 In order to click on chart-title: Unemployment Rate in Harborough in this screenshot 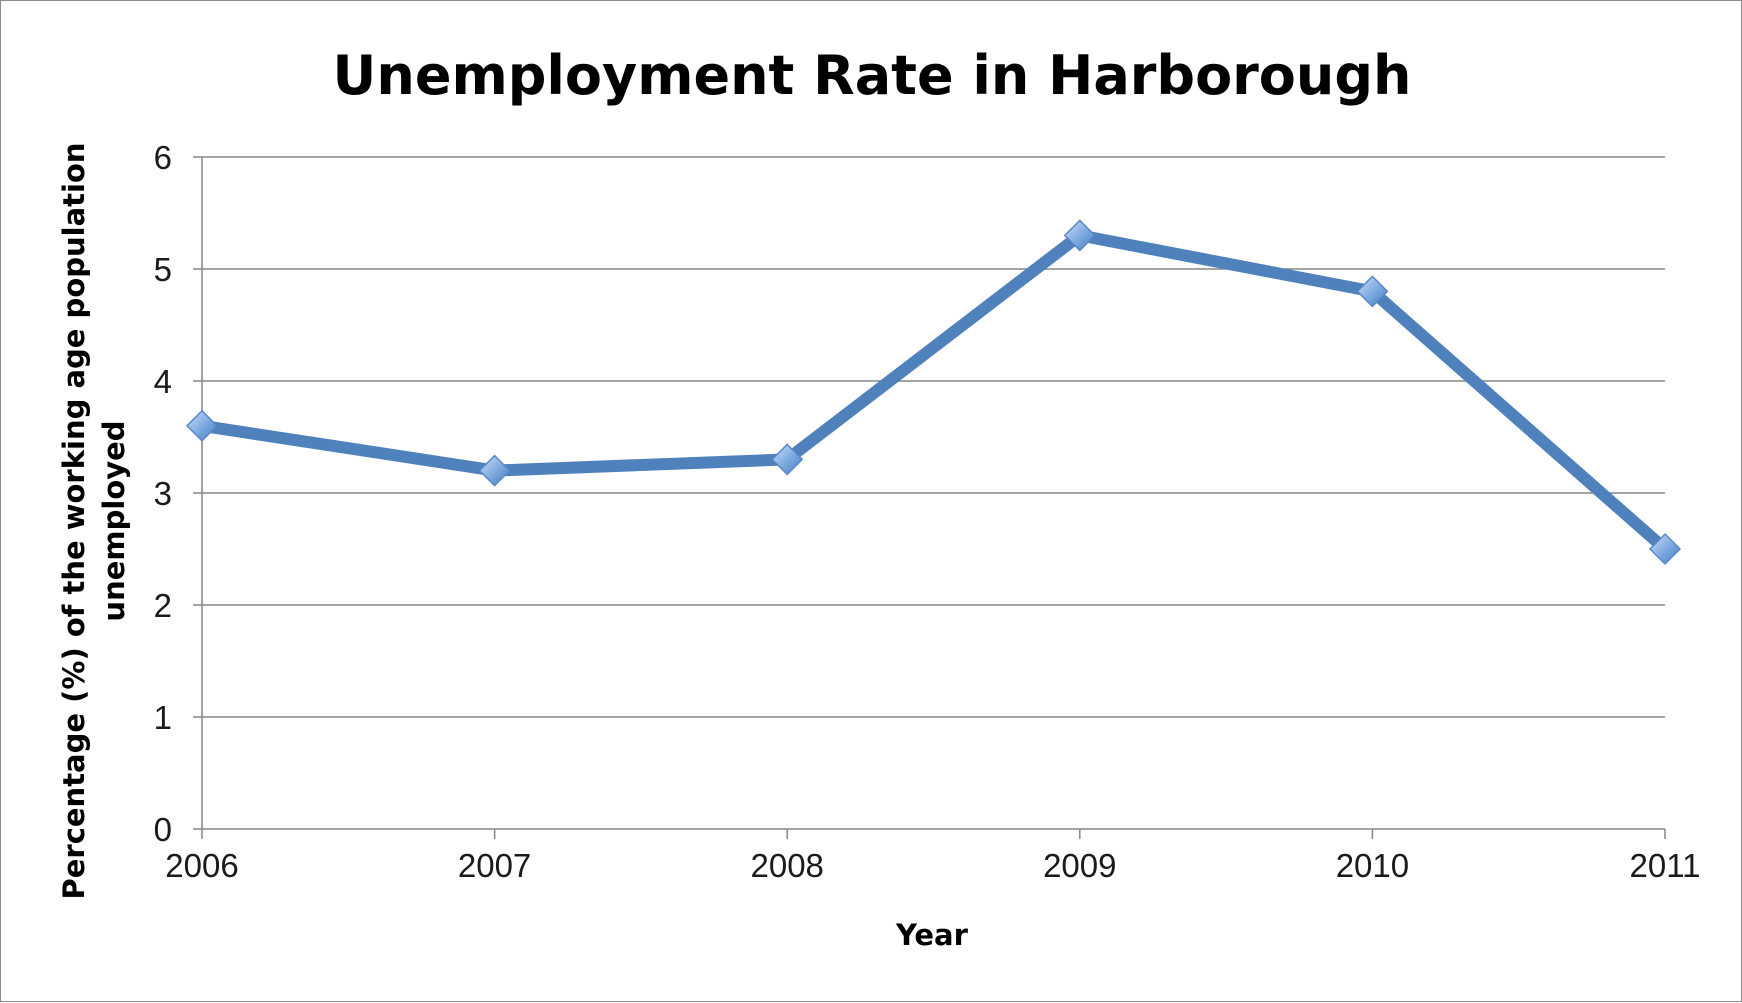, I will do `click(872, 75)`.